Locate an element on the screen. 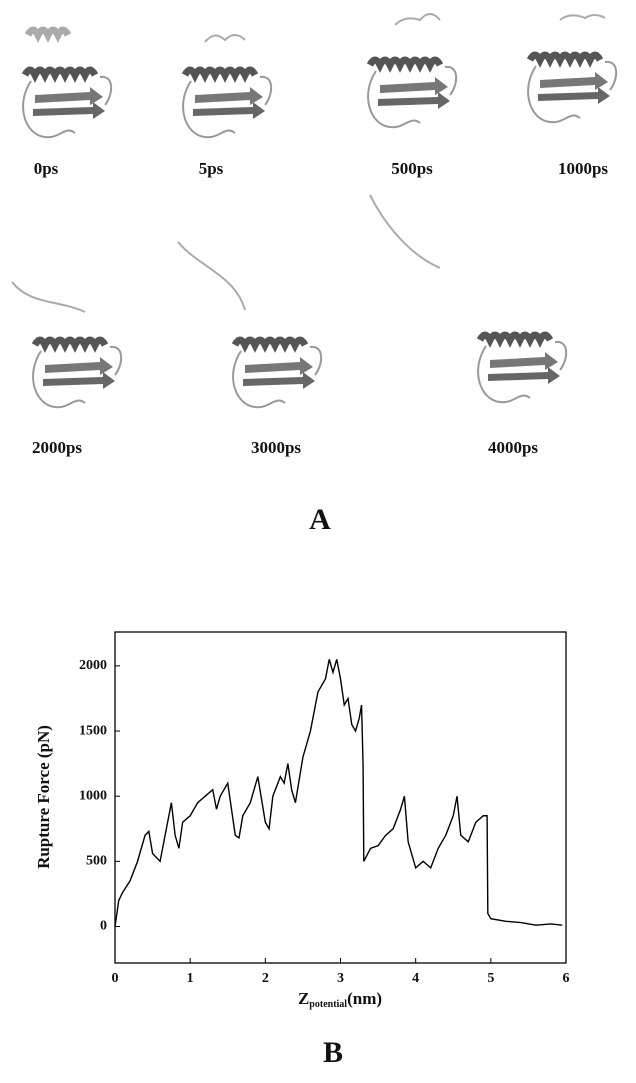 Image resolution: width=636 pixels, height=1083 pixels. y-tick-label: 1000 is located at coordinates (93, 795).